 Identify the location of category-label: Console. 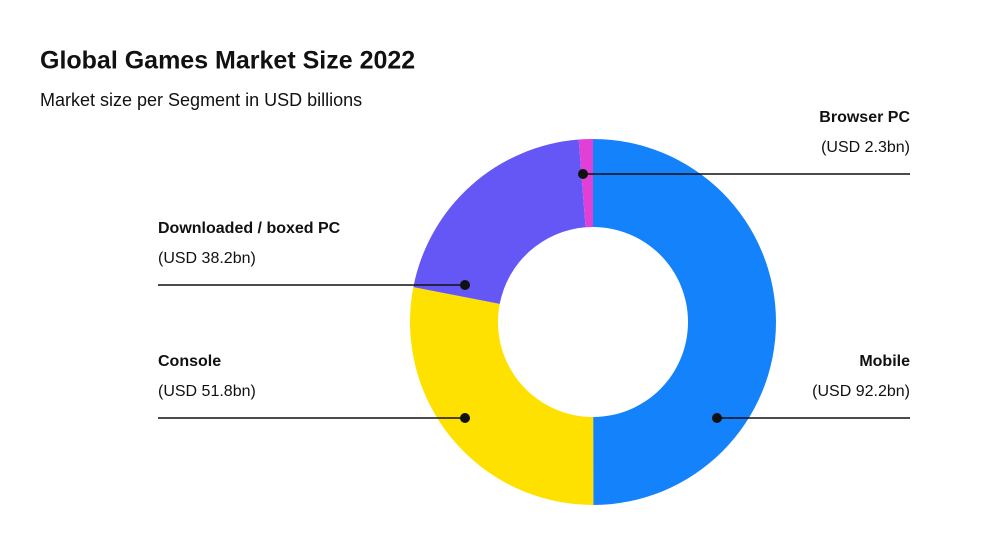
(189, 361).